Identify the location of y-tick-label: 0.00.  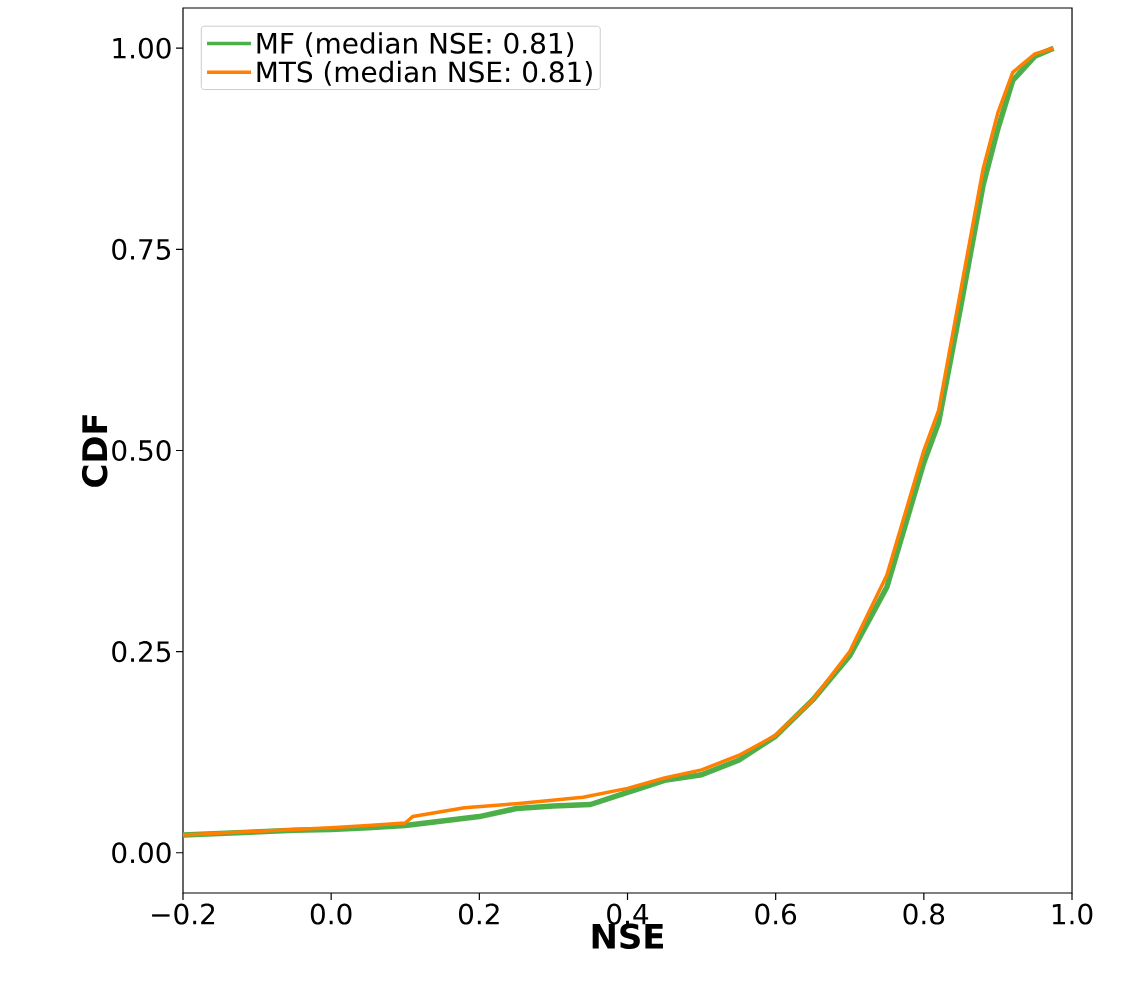
(141, 853).